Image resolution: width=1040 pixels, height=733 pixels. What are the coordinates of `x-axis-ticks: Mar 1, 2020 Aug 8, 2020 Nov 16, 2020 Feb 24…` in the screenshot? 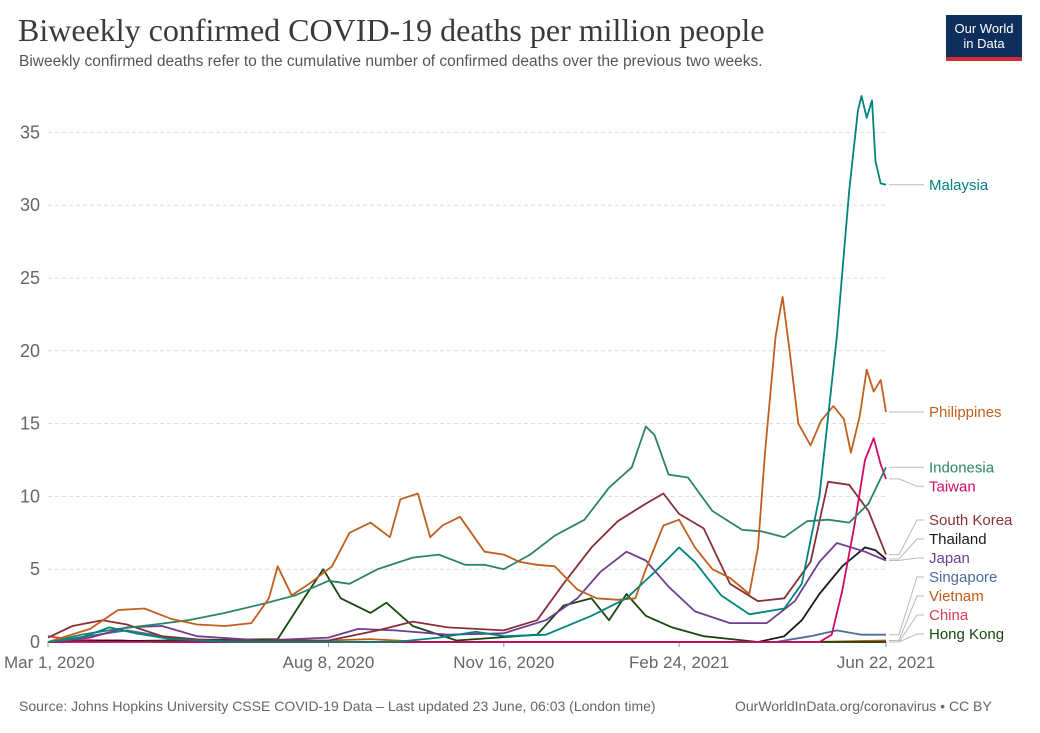 It's located at (469, 657).